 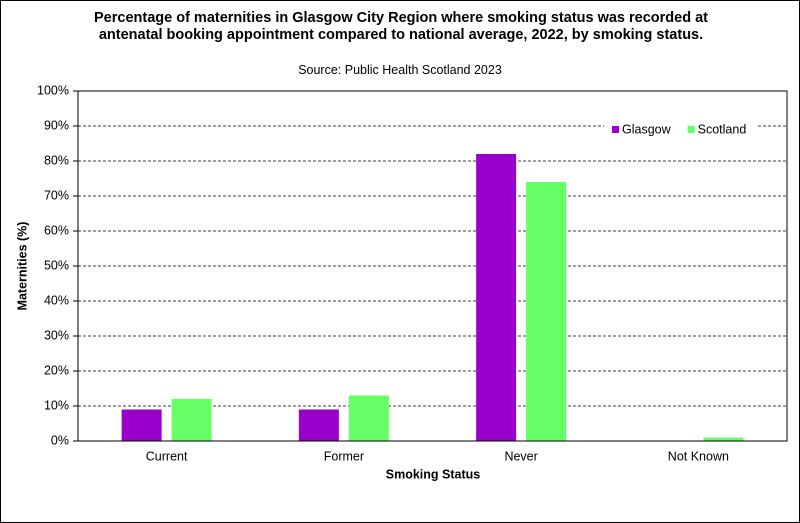 What do you see at coordinates (56, 195) in the screenshot?
I see `y-tick-label: 70%` at bounding box center [56, 195].